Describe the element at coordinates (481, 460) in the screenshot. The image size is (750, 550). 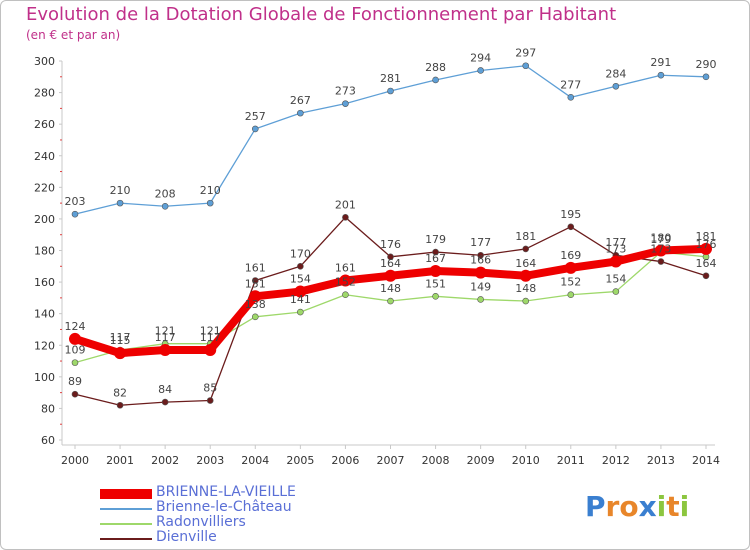
I see `x-tick-label: 2009` at that location.